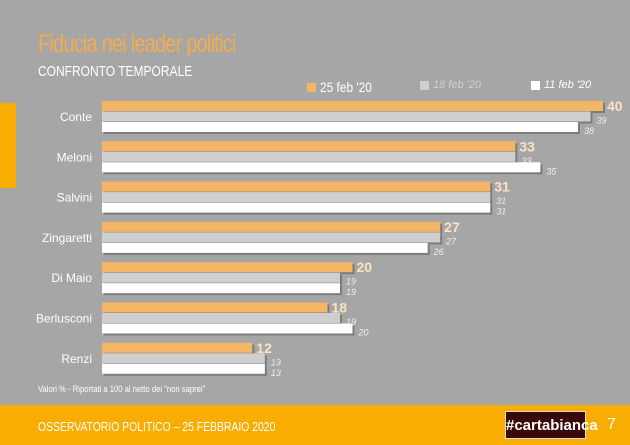  I want to click on data-label: 26, so click(438, 252).